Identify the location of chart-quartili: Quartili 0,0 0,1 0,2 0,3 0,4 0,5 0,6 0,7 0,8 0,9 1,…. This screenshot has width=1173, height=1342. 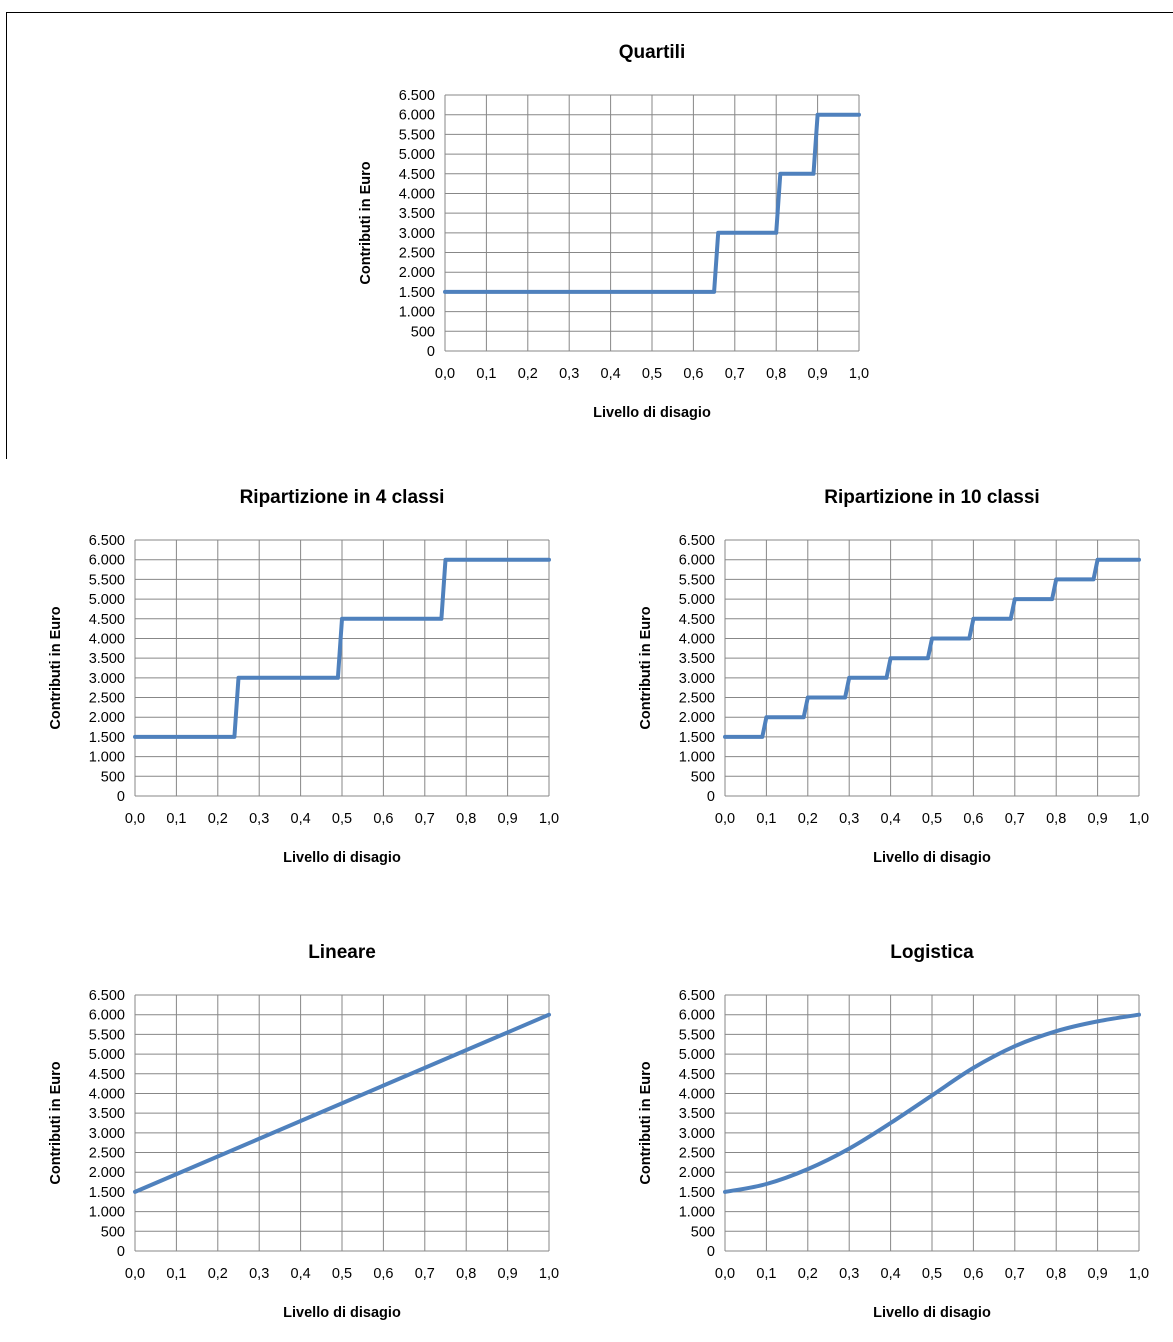
(615, 235).